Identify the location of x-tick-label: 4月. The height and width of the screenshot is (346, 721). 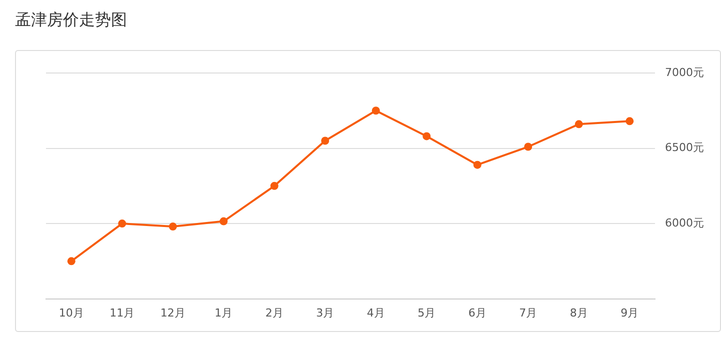
(375, 313).